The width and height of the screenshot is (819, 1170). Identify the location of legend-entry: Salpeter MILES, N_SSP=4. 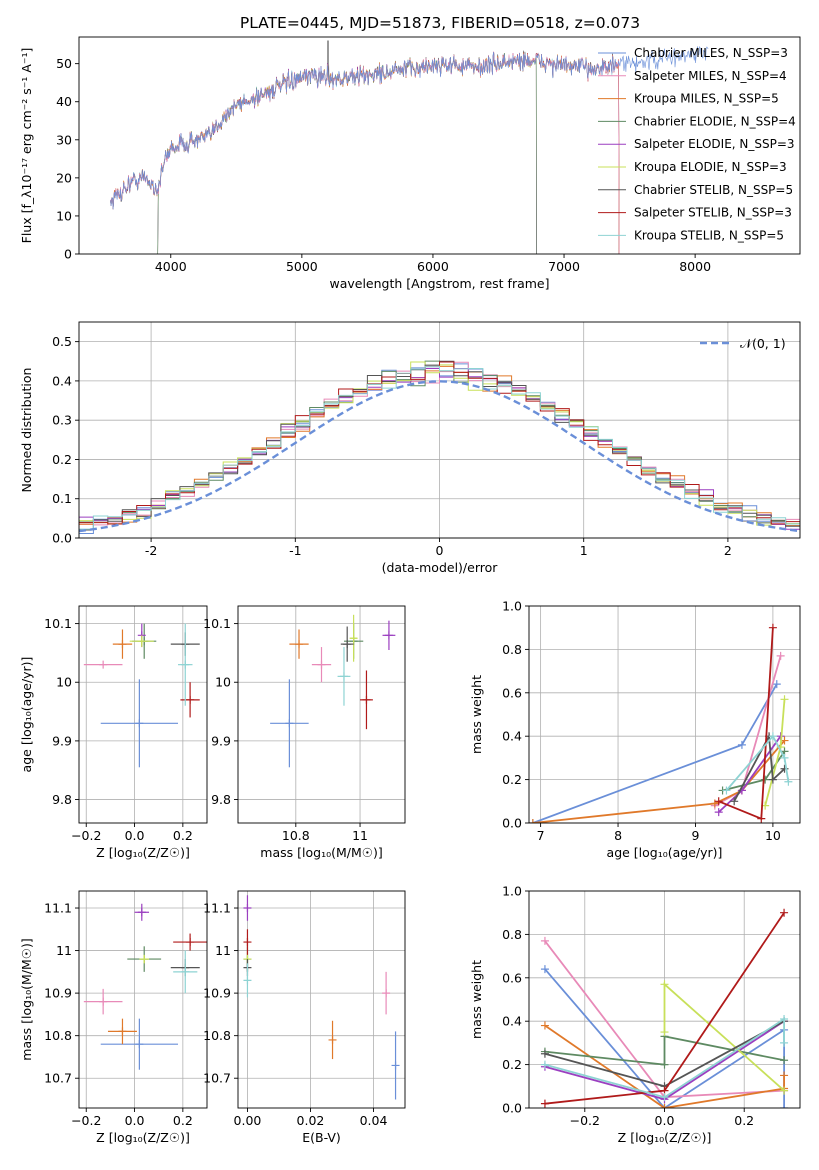
(710, 76).